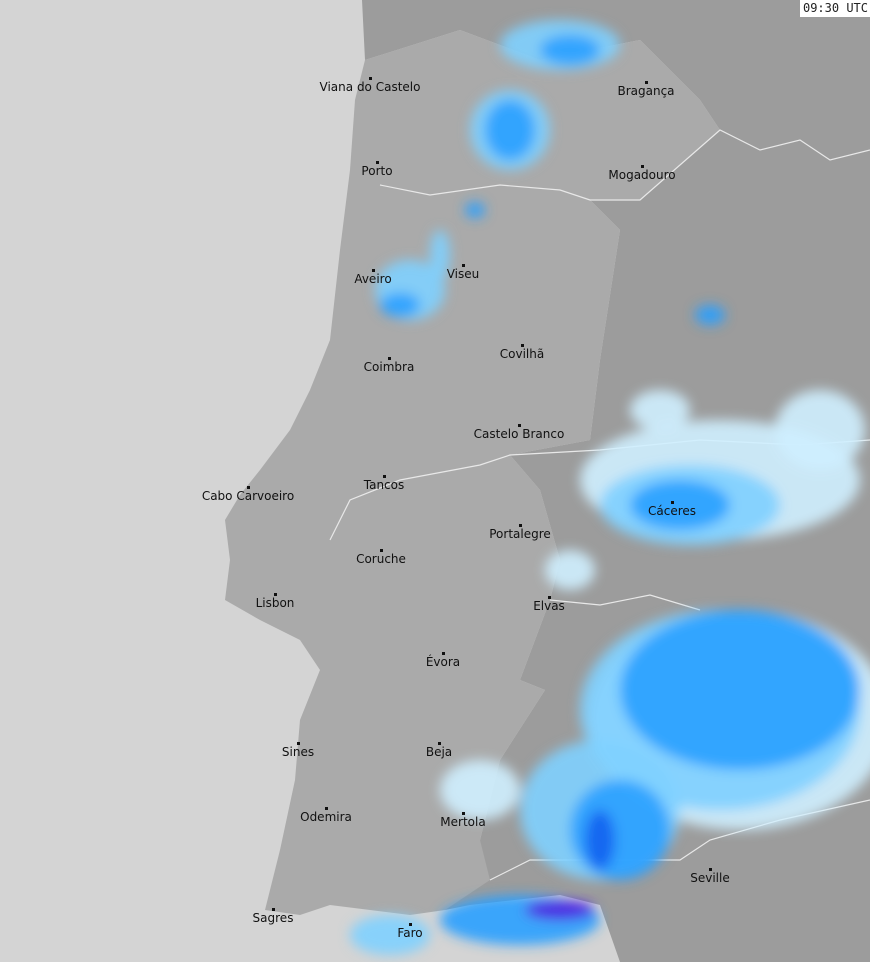  What do you see at coordinates (522, 354) in the screenshot?
I see `city-label: Covilhã` at bounding box center [522, 354].